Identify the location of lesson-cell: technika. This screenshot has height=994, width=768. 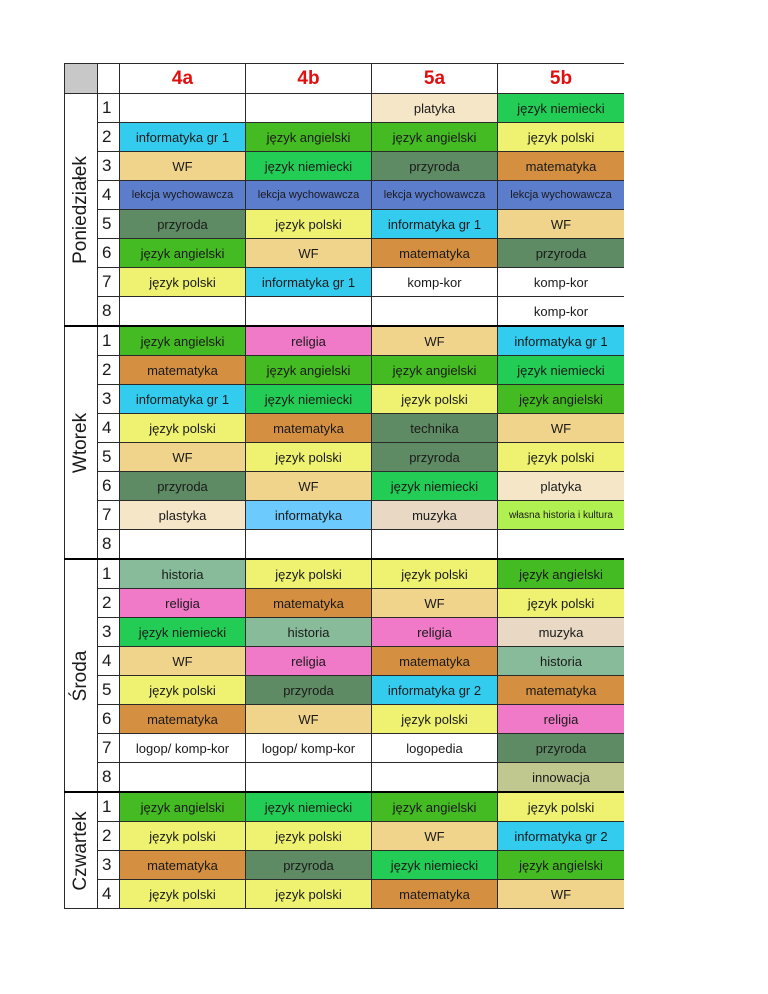
(434, 428).